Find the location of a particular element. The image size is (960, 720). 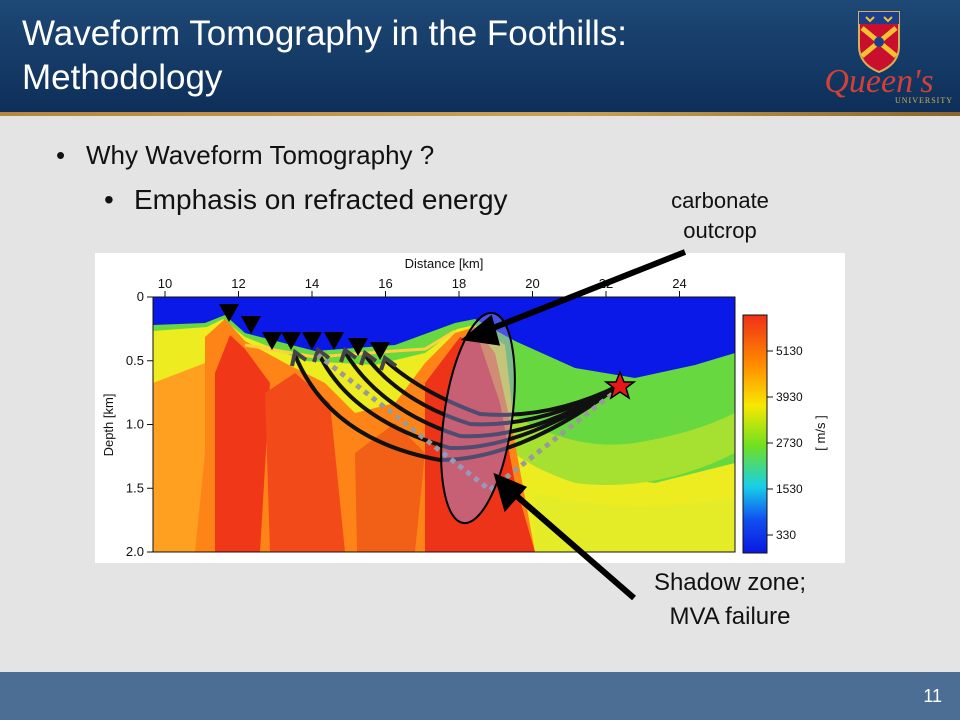

x-tick-label: 12 is located at coordinates (238, 283).